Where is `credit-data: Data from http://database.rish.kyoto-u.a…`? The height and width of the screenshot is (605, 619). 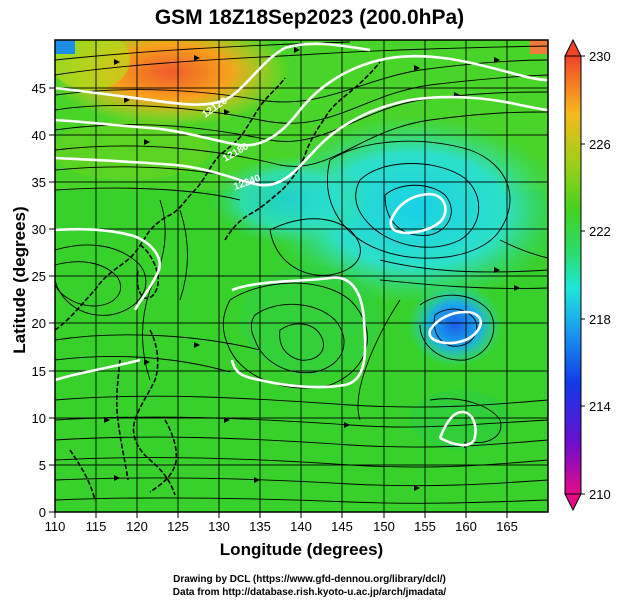 credit-data: Data from http://database.rish.kyoto-u.a… is located at coordinates (309, 592).